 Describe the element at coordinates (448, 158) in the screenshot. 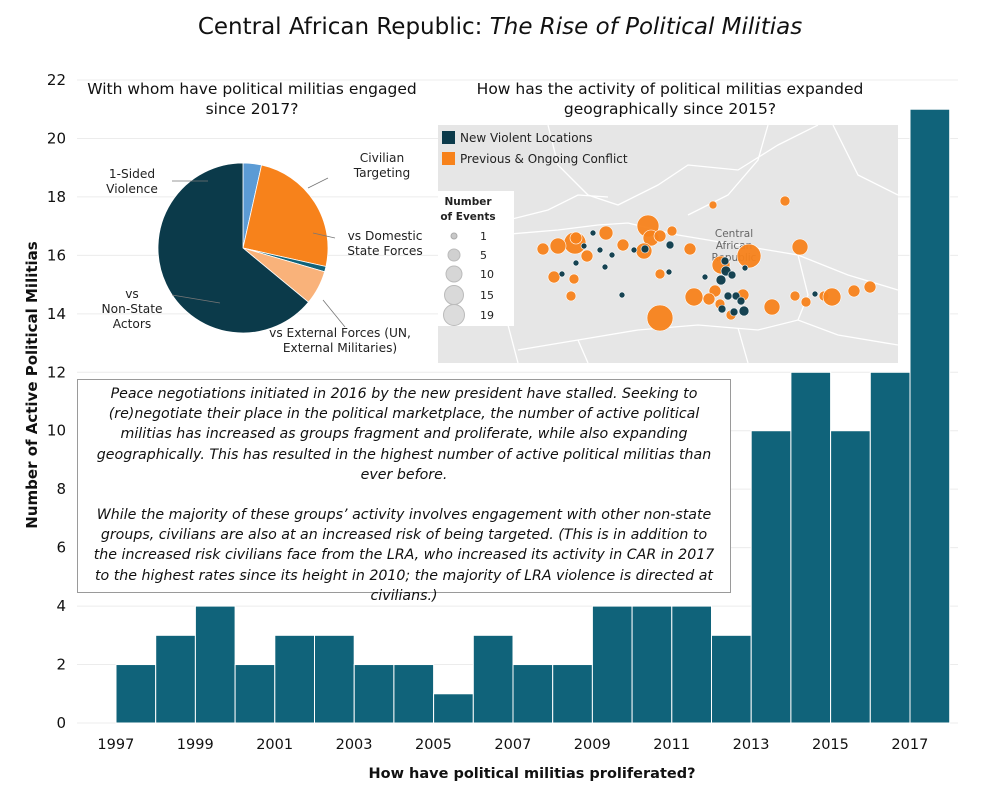

I see `legend-swatch-previous` at that location.